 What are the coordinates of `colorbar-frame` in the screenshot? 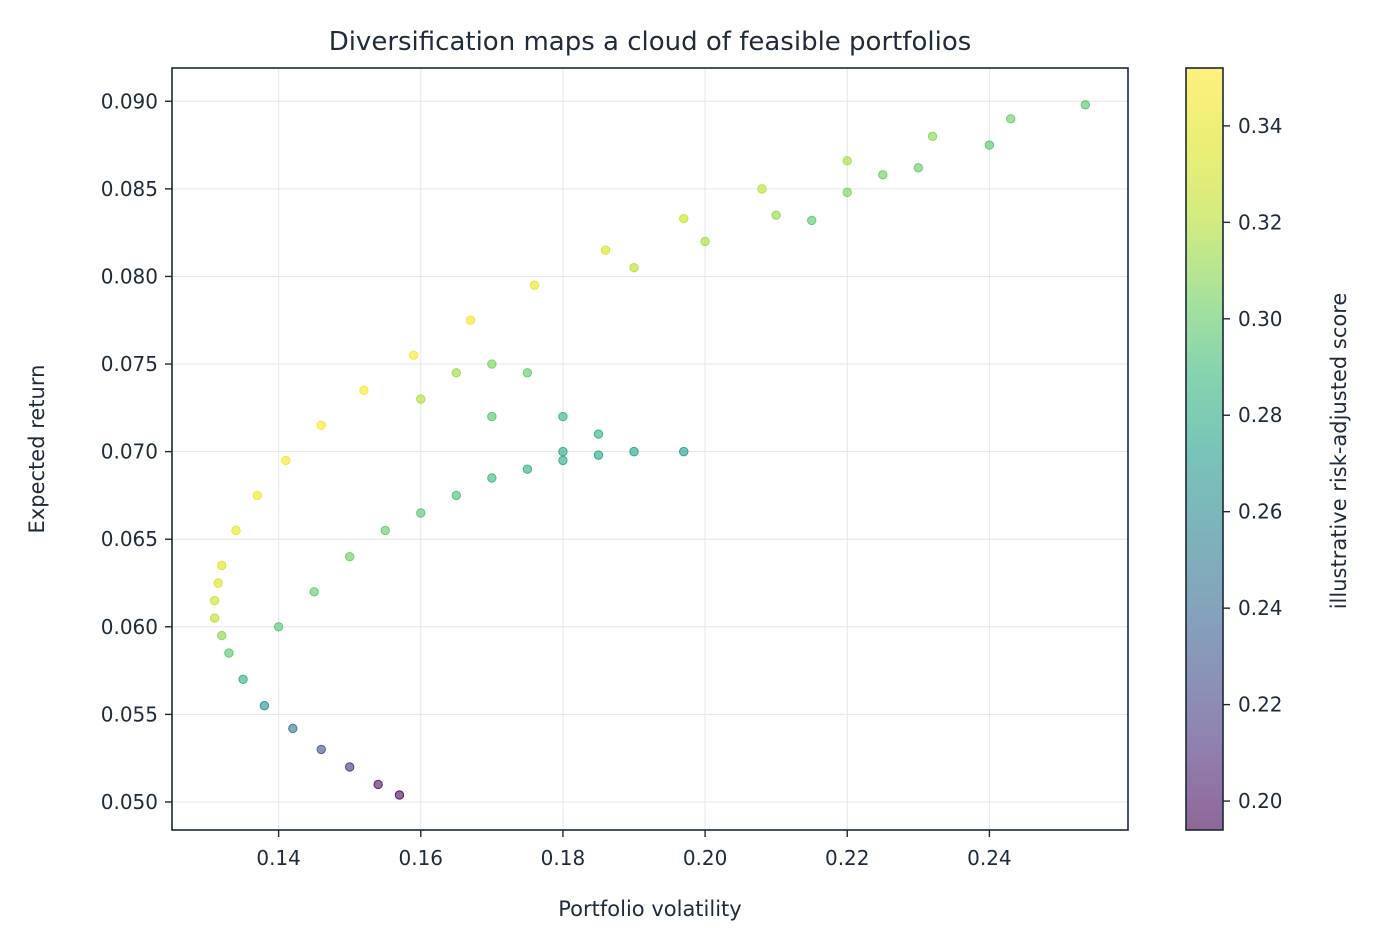 It's located at (1204, 449).